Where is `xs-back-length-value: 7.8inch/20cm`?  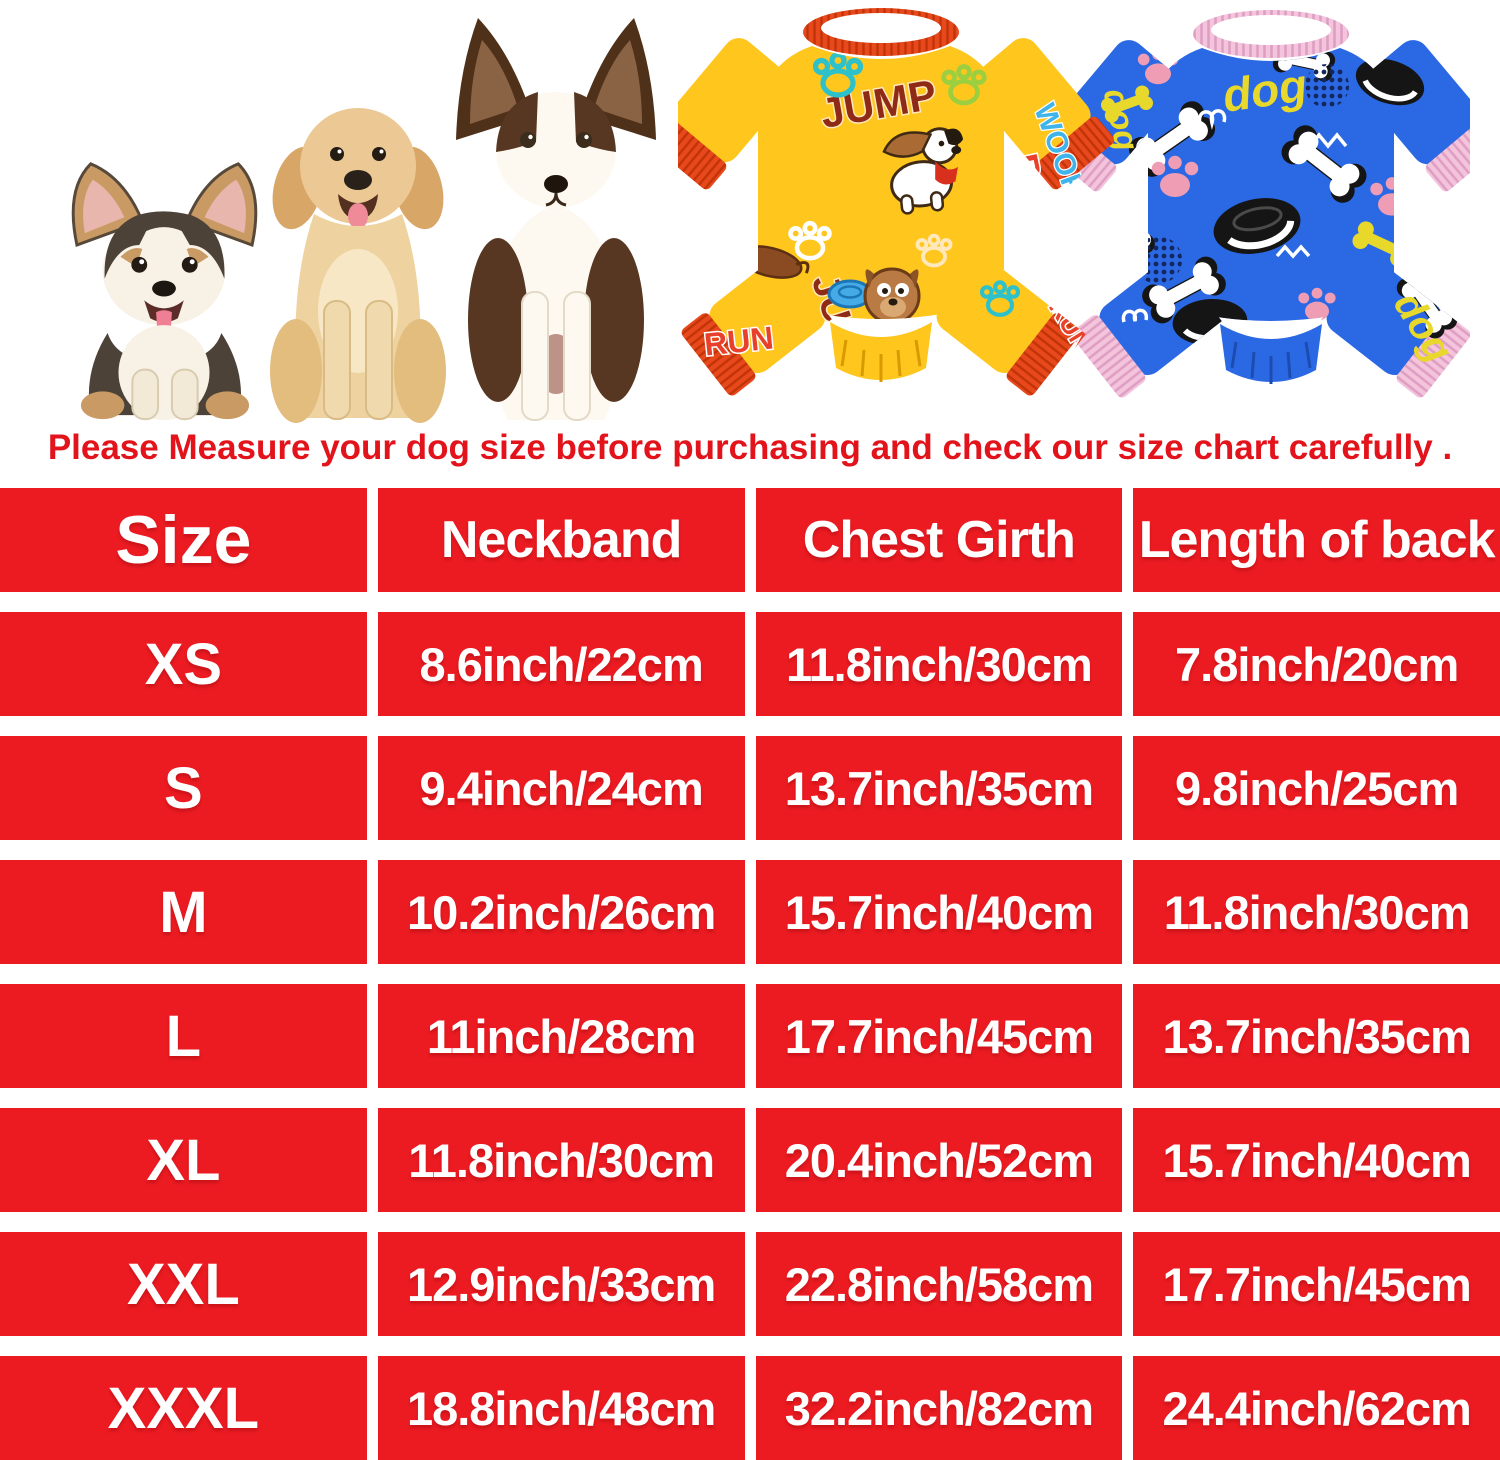
xs-back-length-value: 7.8inch/20cm is located at coordinates (1316, 664).